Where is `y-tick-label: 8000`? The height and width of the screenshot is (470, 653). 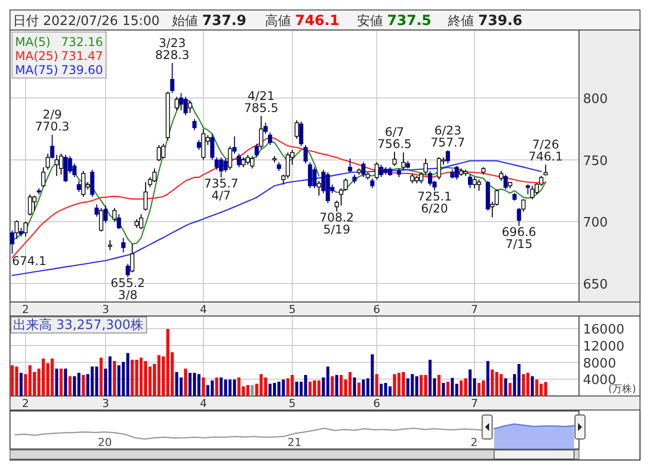 y-tick-label: 8000 is located at coordinates (599, 364).